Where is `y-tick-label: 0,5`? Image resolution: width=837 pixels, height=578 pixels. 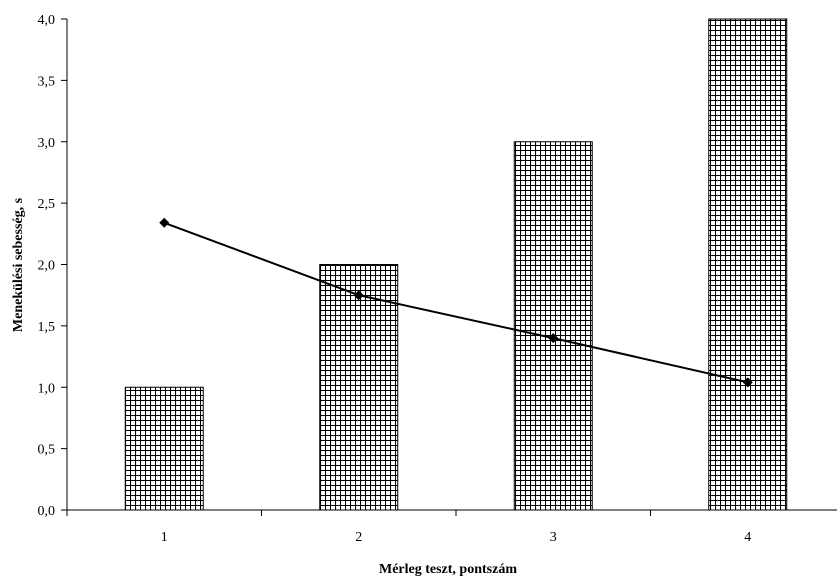 y-tick-label: 0,5 is located at coordinates (47, 450).